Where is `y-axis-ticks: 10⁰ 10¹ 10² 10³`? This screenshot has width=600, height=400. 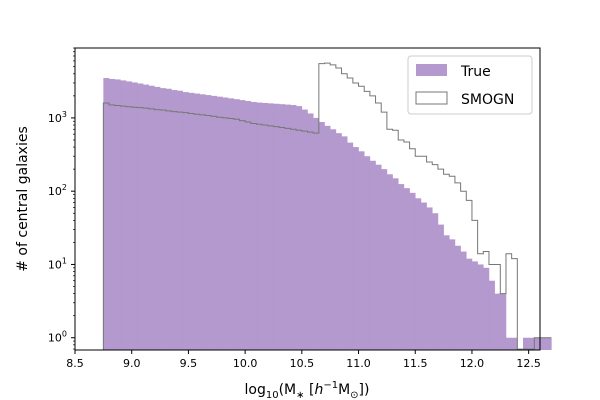 y-axis-ticks: 10⁰ 10¹ 10² 10³ is located at coordinates (61, 198).